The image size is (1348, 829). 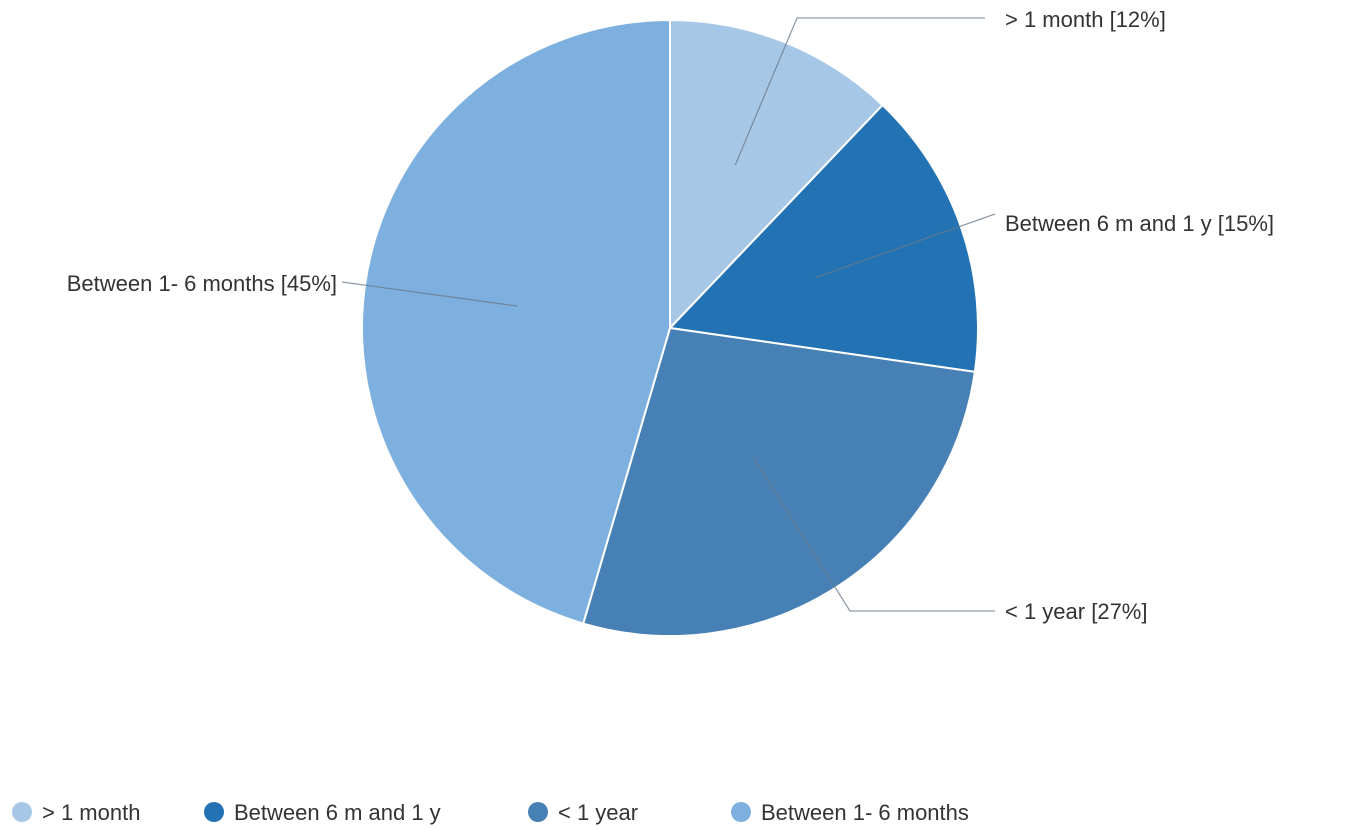 I want to click on leader-line-1-month, so click(x=859, y=91).